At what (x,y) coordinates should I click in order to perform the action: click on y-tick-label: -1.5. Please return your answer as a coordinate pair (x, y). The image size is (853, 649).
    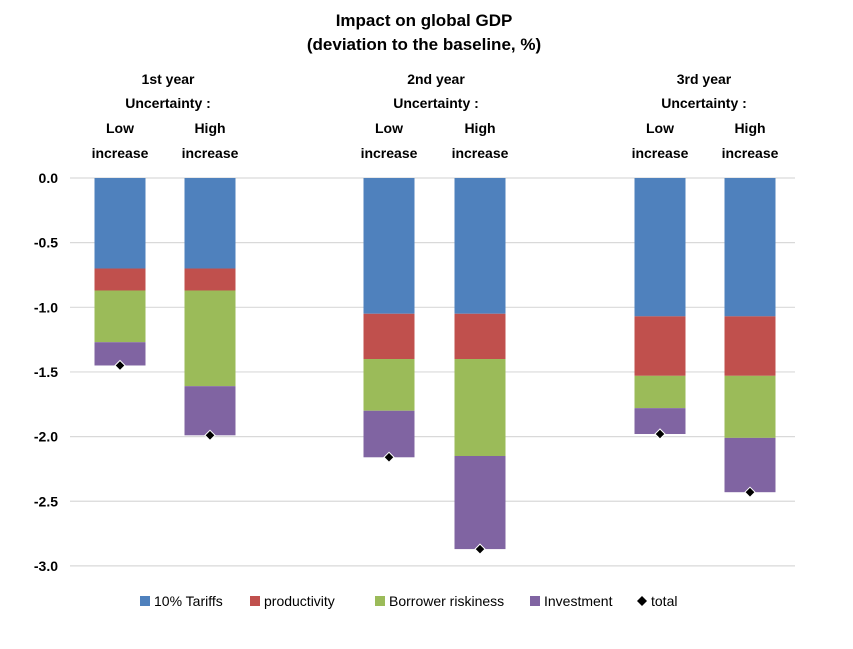
    Looking at the image, I should click on (46, 372).